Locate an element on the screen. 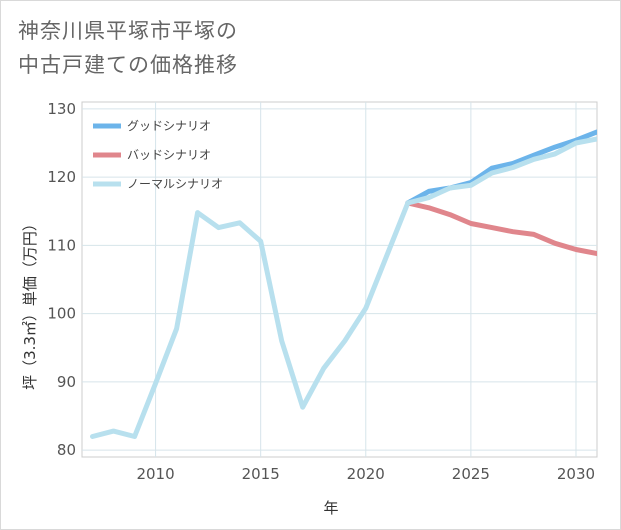 This screenshot has height=530, width=621. x-tick-label: 2020 is located at coordinates (366, 474).